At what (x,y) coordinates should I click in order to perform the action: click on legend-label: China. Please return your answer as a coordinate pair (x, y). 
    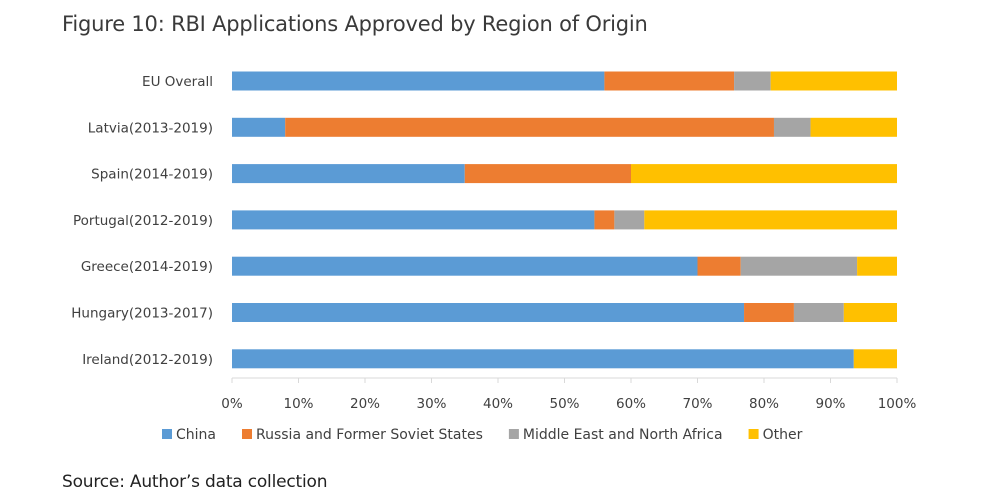
    Looking at the image, I should click on (196, 435).